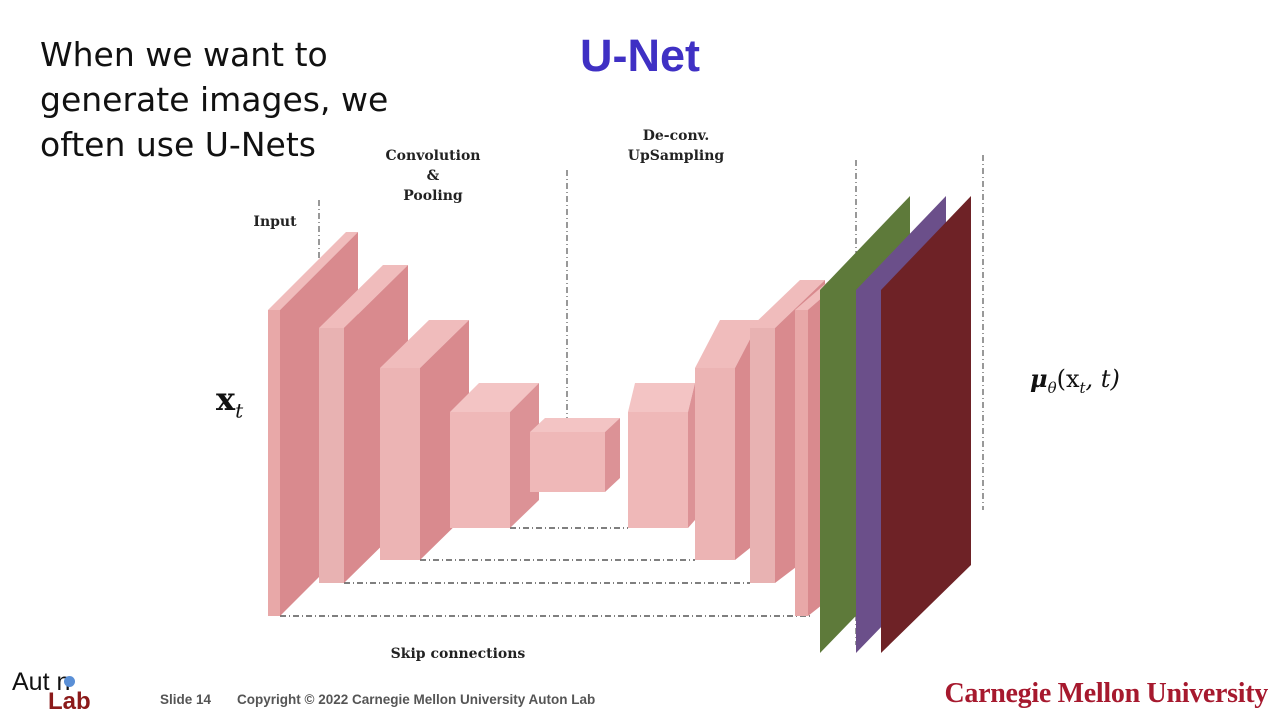 The height and width of the screenshot is (720, 1280). What do you see at coordinates (433, 196) in the screenshot?
I see `conv-label-line3: Pooling` at bounding box center [433, 196].